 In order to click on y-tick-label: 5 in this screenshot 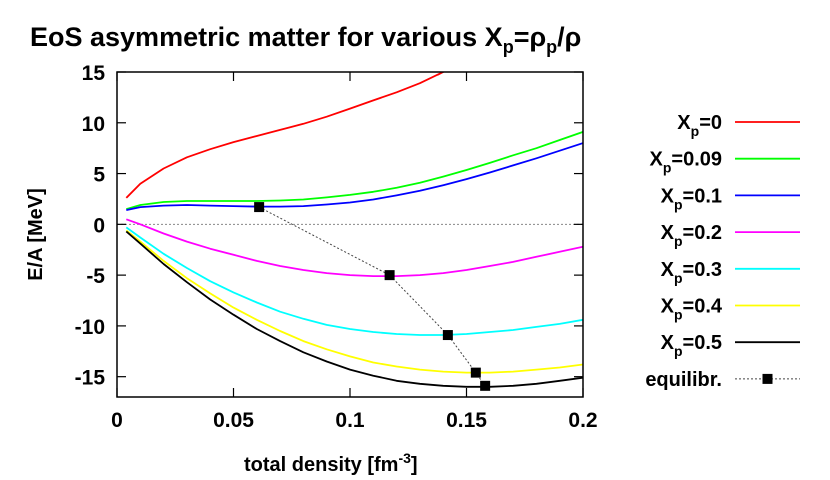, I will do `click(99, 175)`.